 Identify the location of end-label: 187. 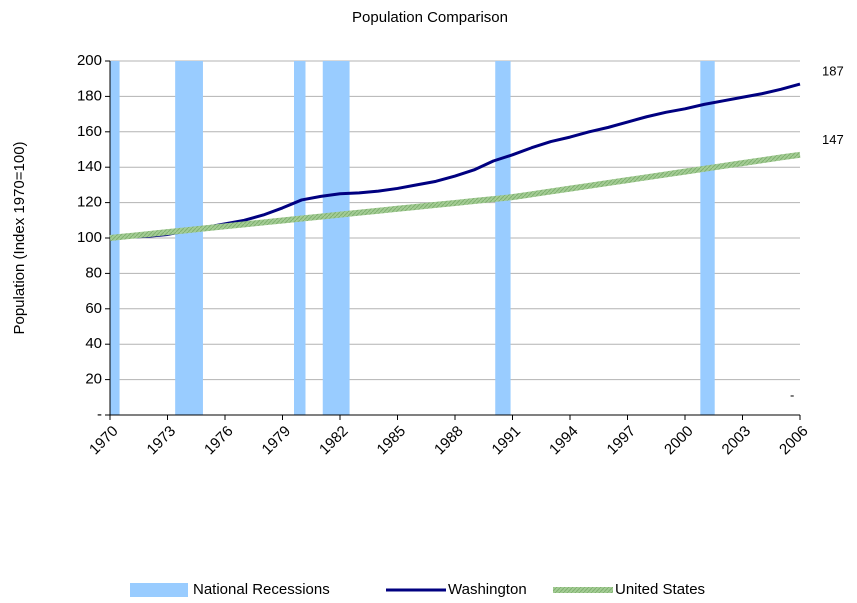
(833, 70).